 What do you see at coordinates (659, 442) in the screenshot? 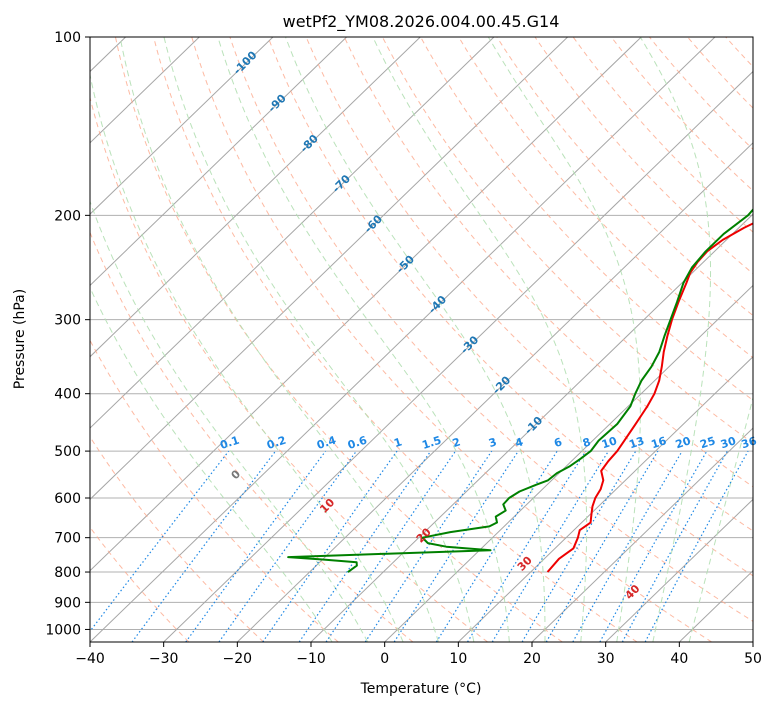
I see `mixing-ratio-label: 16` at bounding box center [659, 442].